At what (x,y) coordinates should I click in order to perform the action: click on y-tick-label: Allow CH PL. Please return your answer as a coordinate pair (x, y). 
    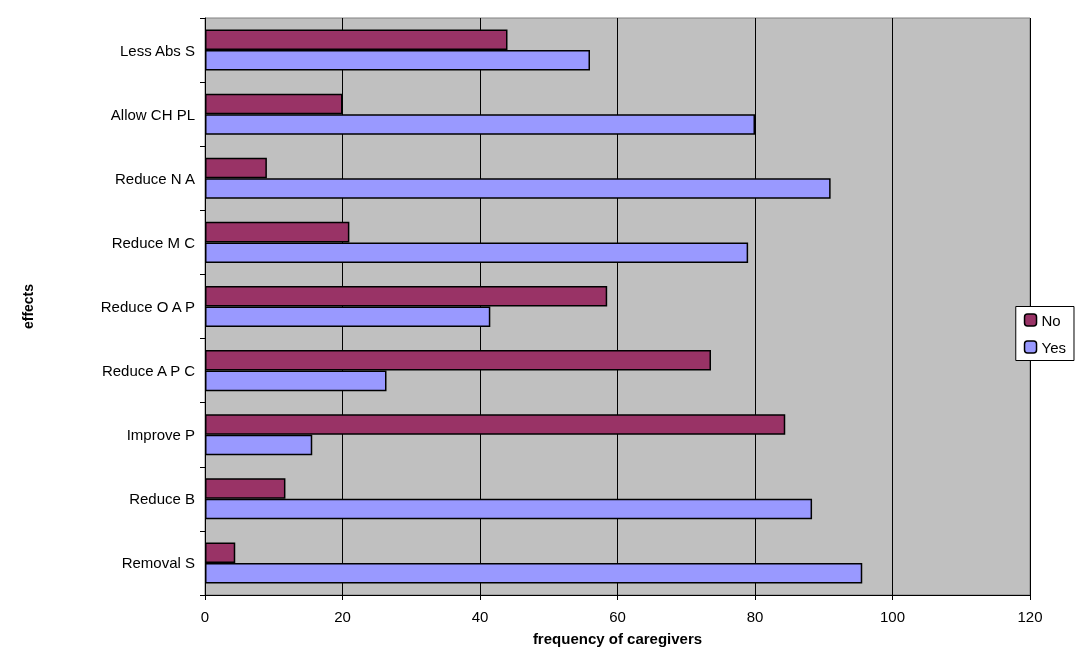
    Looking at the image, I should click on (152, 114).